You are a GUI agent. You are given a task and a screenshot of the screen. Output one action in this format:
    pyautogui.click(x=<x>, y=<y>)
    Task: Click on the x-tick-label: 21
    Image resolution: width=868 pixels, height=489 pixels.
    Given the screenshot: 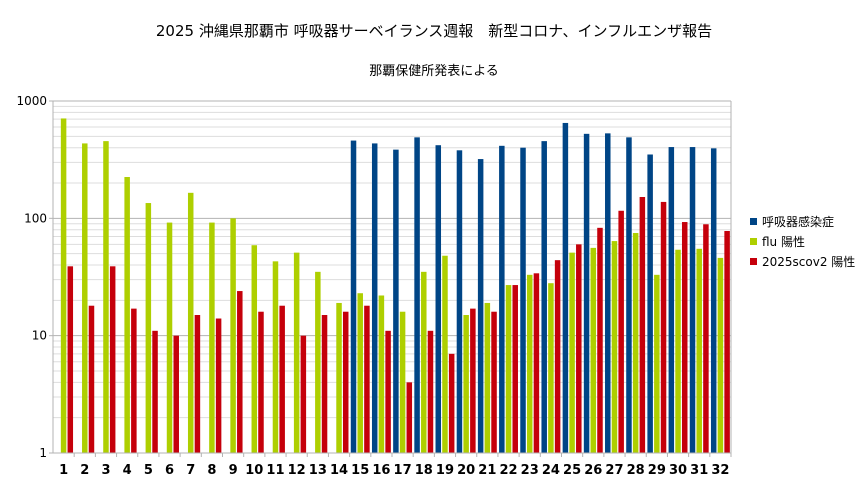 What is the action you would take?
    pyautogui.click(x=487, y=470)
    